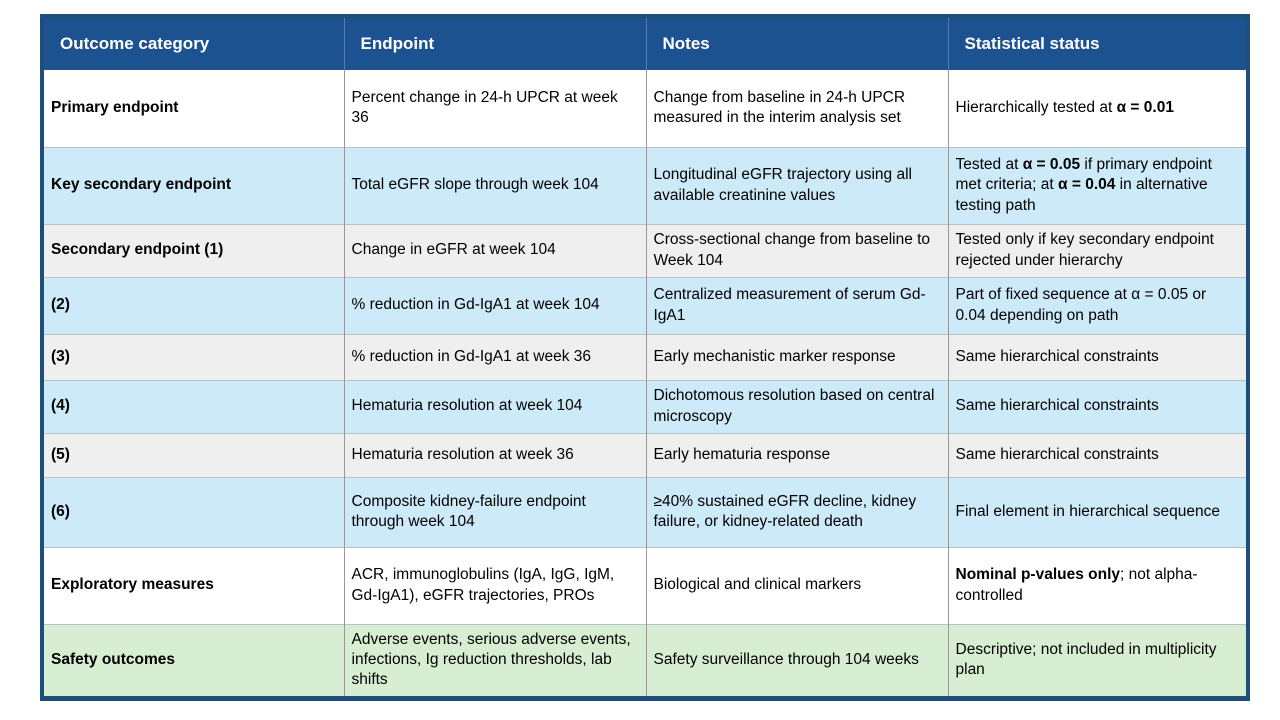 The width and height of the screenshot is (1280, 720). I want to click on cell-status: Hierarchically tested at α = 0.01, so click(1098, 108).